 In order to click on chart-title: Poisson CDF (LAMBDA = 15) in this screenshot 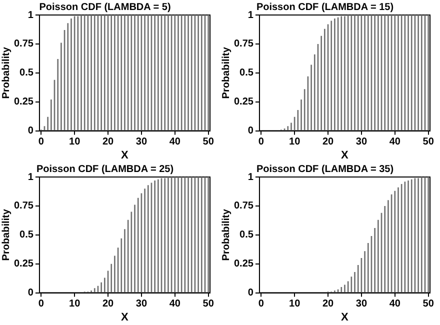, I will do `click(325, 7)`.